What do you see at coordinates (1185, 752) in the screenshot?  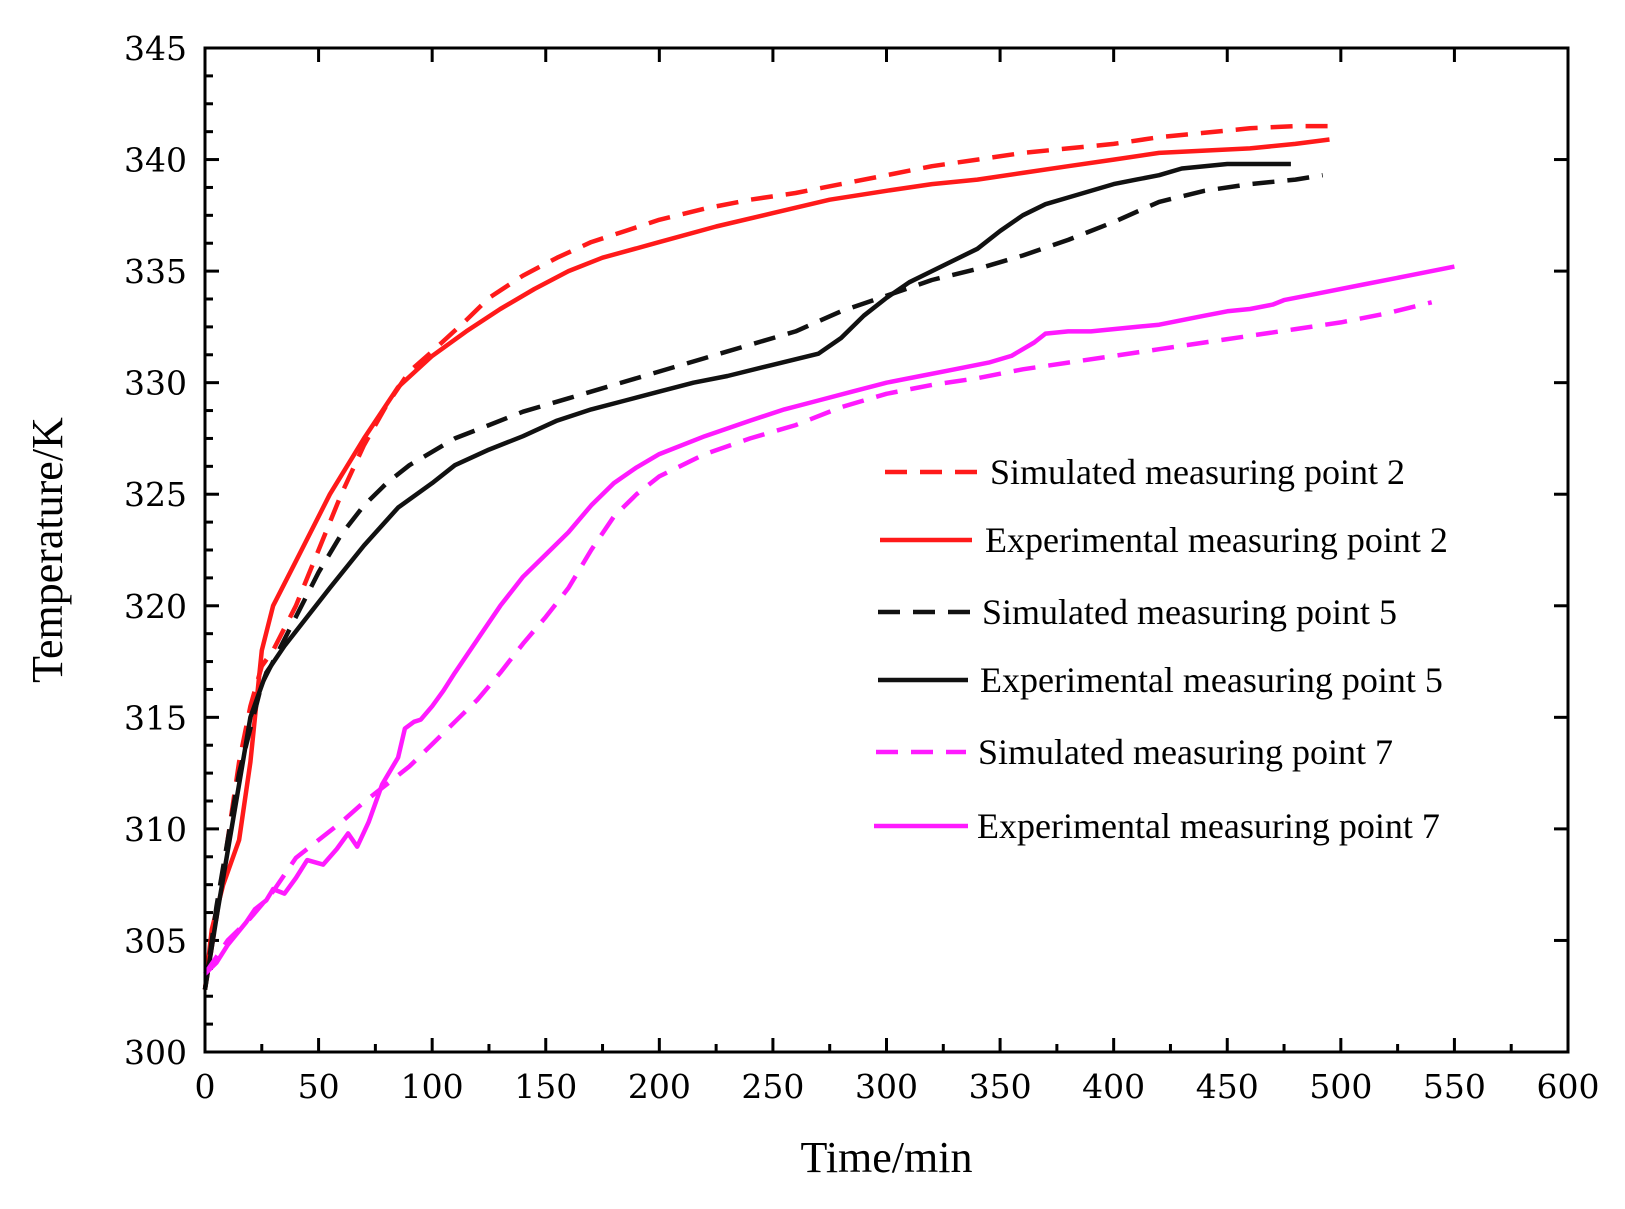 I see `legend-label-5: Simulated measuring point 7` at bounding box center [1185, 752].